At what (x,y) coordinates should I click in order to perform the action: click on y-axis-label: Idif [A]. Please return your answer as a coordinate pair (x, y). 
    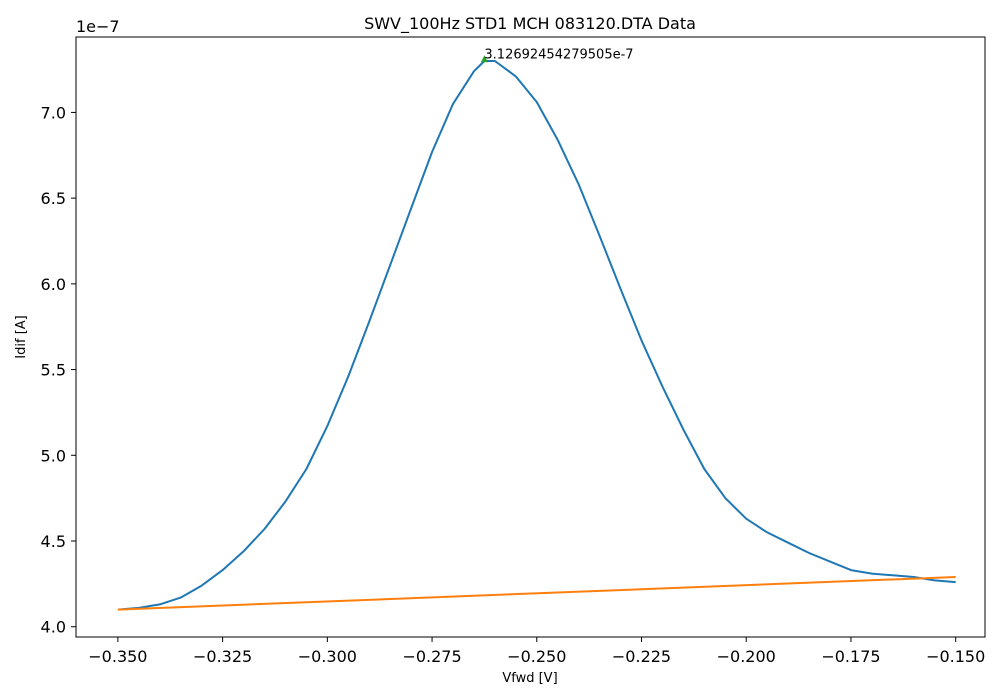
    Looking at the image, I should click on (21, 336).